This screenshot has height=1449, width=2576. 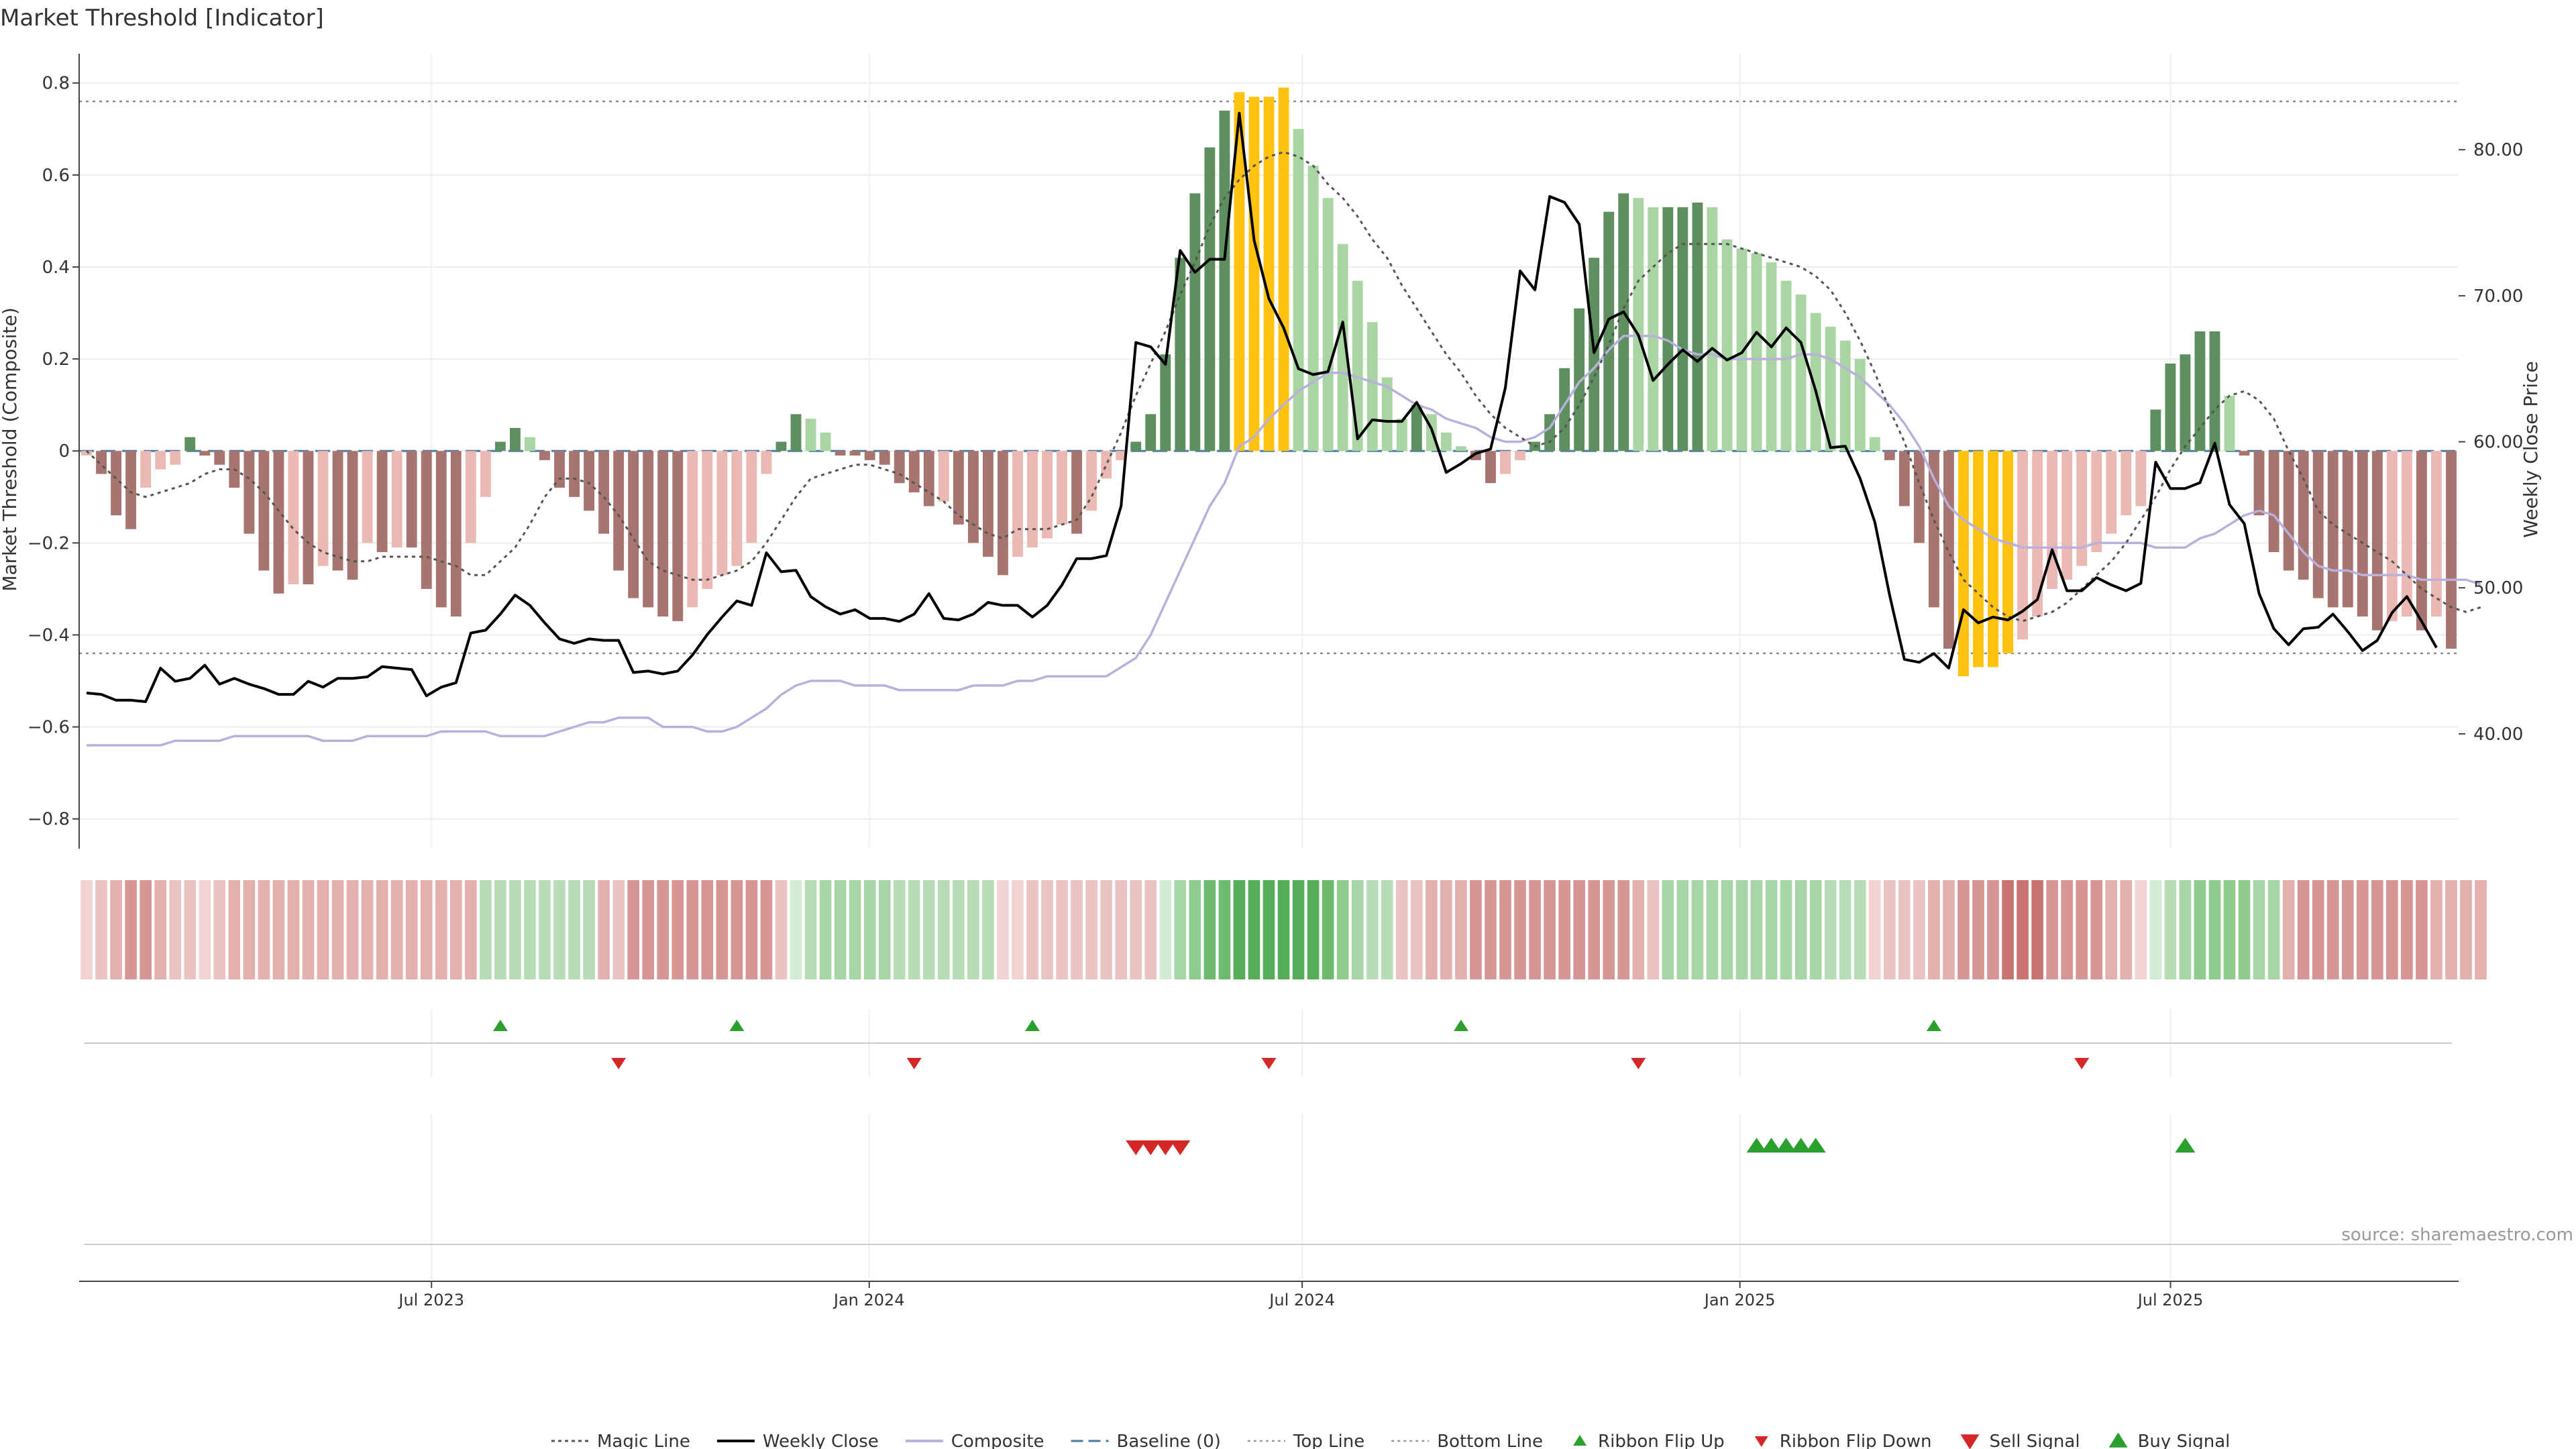 What do you see at coordinates (1490, 1440) in the screenshot?
I see `legend-label: Bottom Line` at bounding box center [1490, 1440].